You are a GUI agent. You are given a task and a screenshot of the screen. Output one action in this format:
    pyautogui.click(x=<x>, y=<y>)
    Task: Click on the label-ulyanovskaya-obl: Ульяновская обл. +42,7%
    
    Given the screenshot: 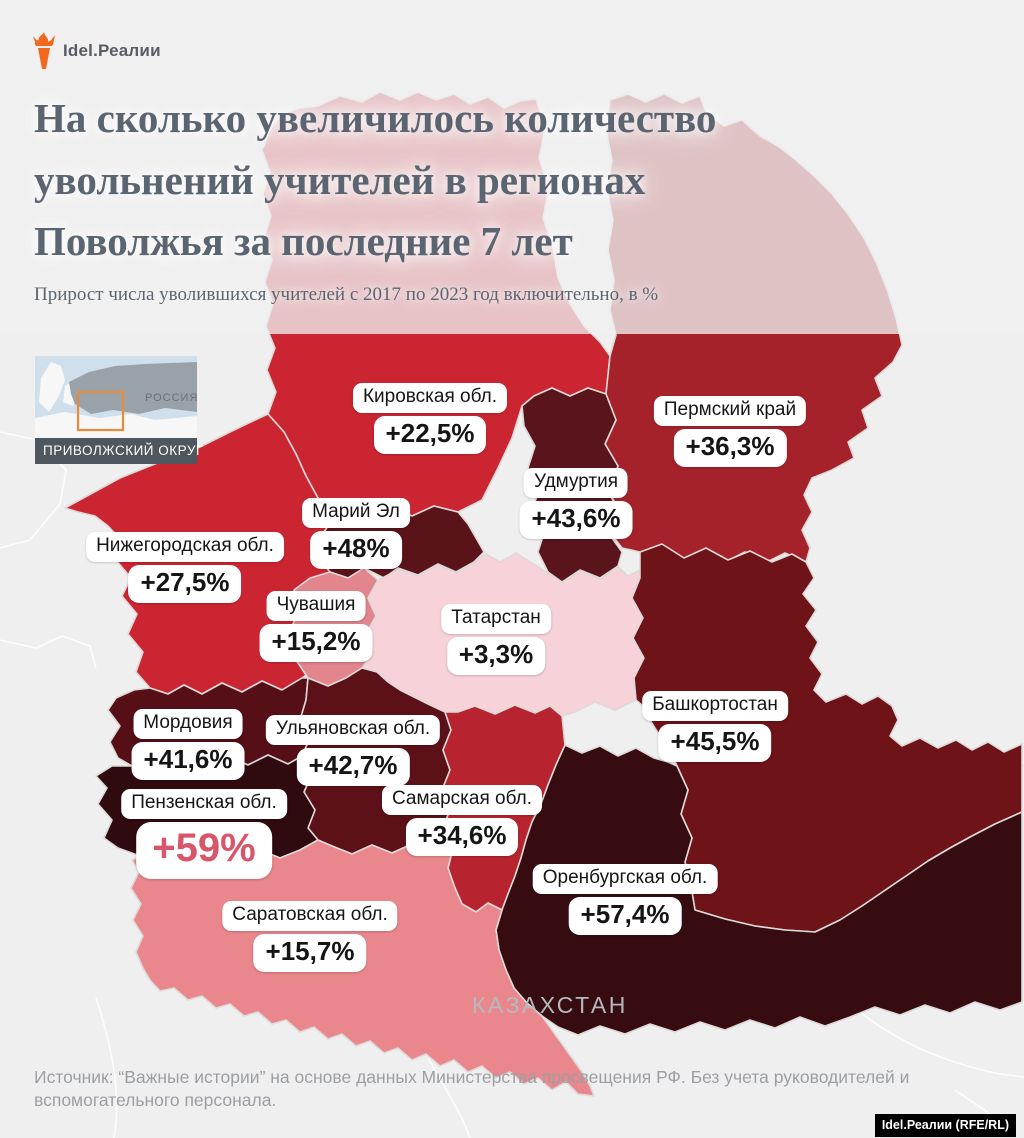 What is the action you would take?
    pyautogui.click(x=353, y=750)
    